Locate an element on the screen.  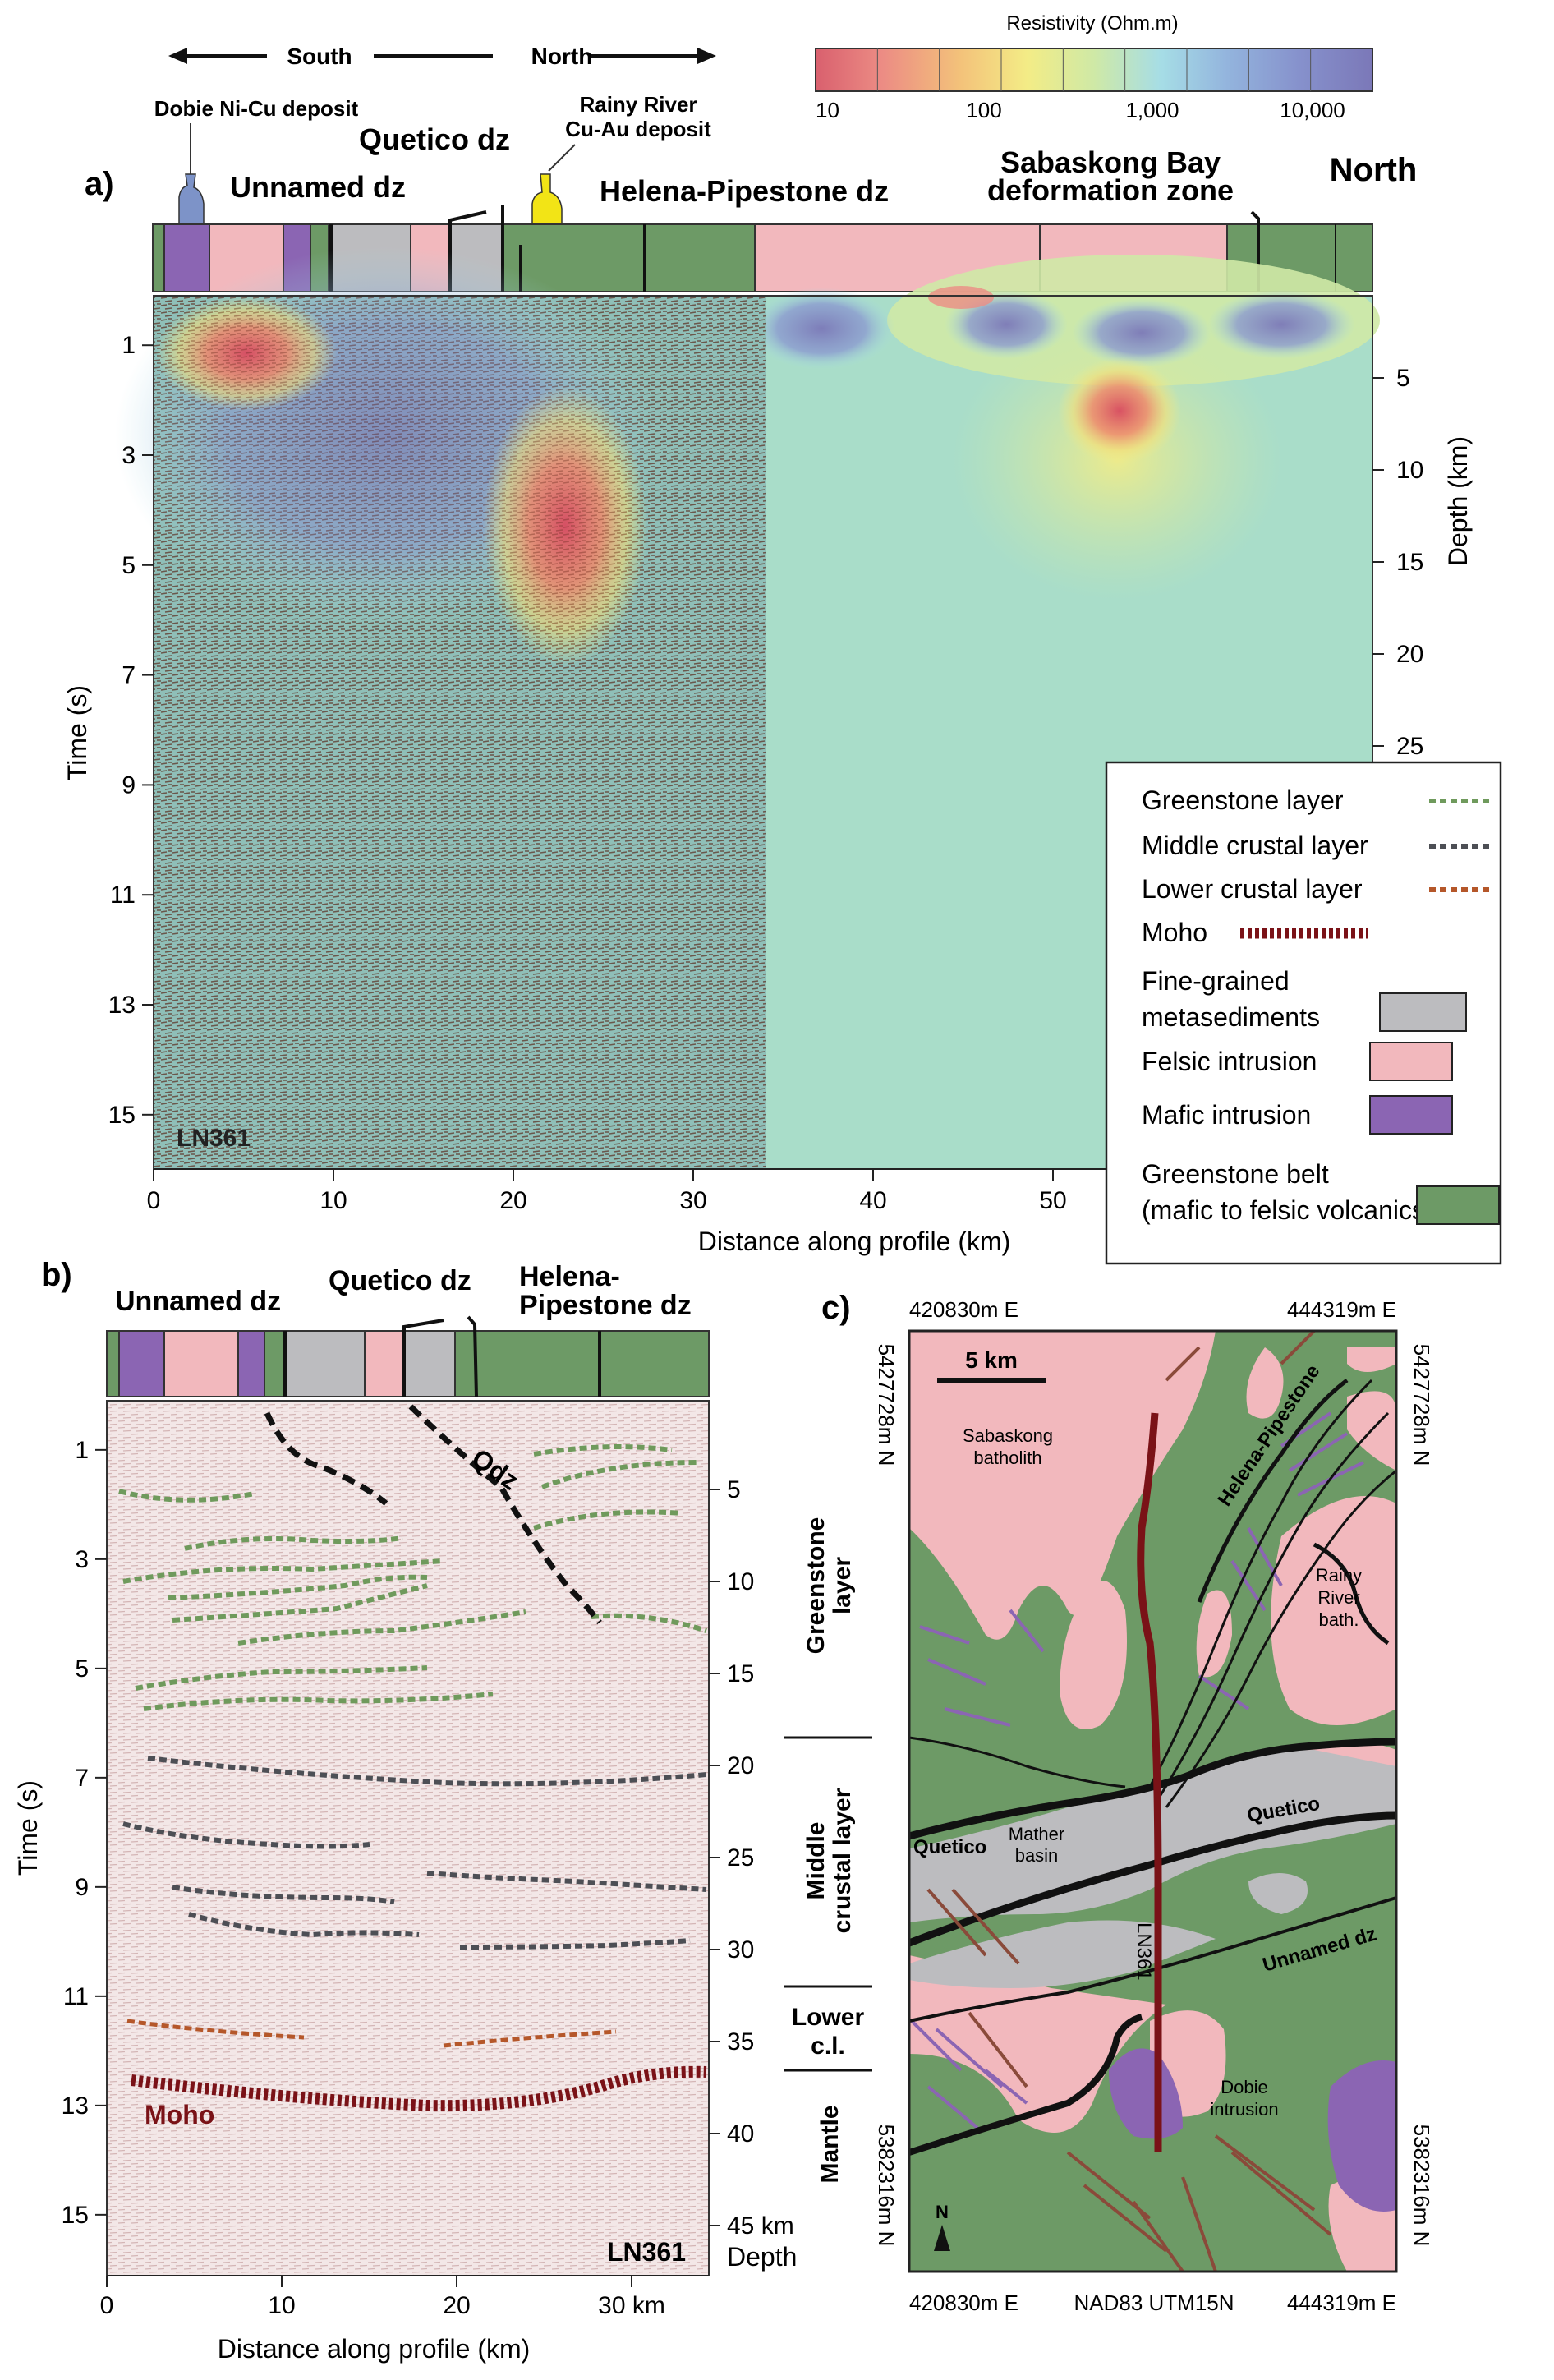
x-tick-label: 40 is located at coordinates (872, 1200).